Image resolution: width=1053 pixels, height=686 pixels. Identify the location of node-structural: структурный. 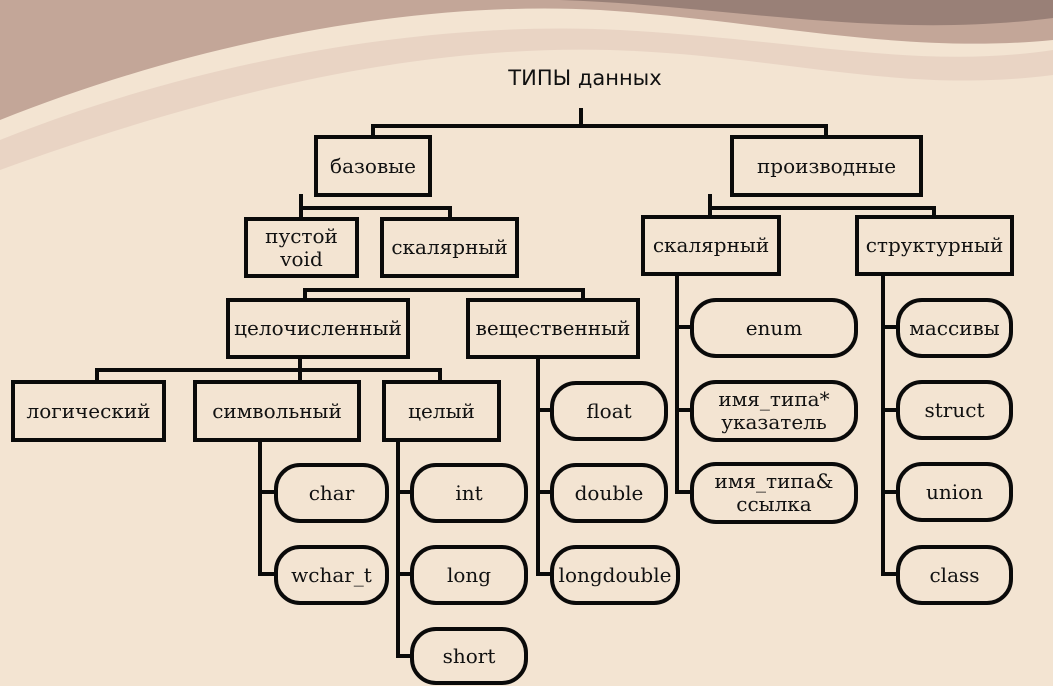
(934, 245).